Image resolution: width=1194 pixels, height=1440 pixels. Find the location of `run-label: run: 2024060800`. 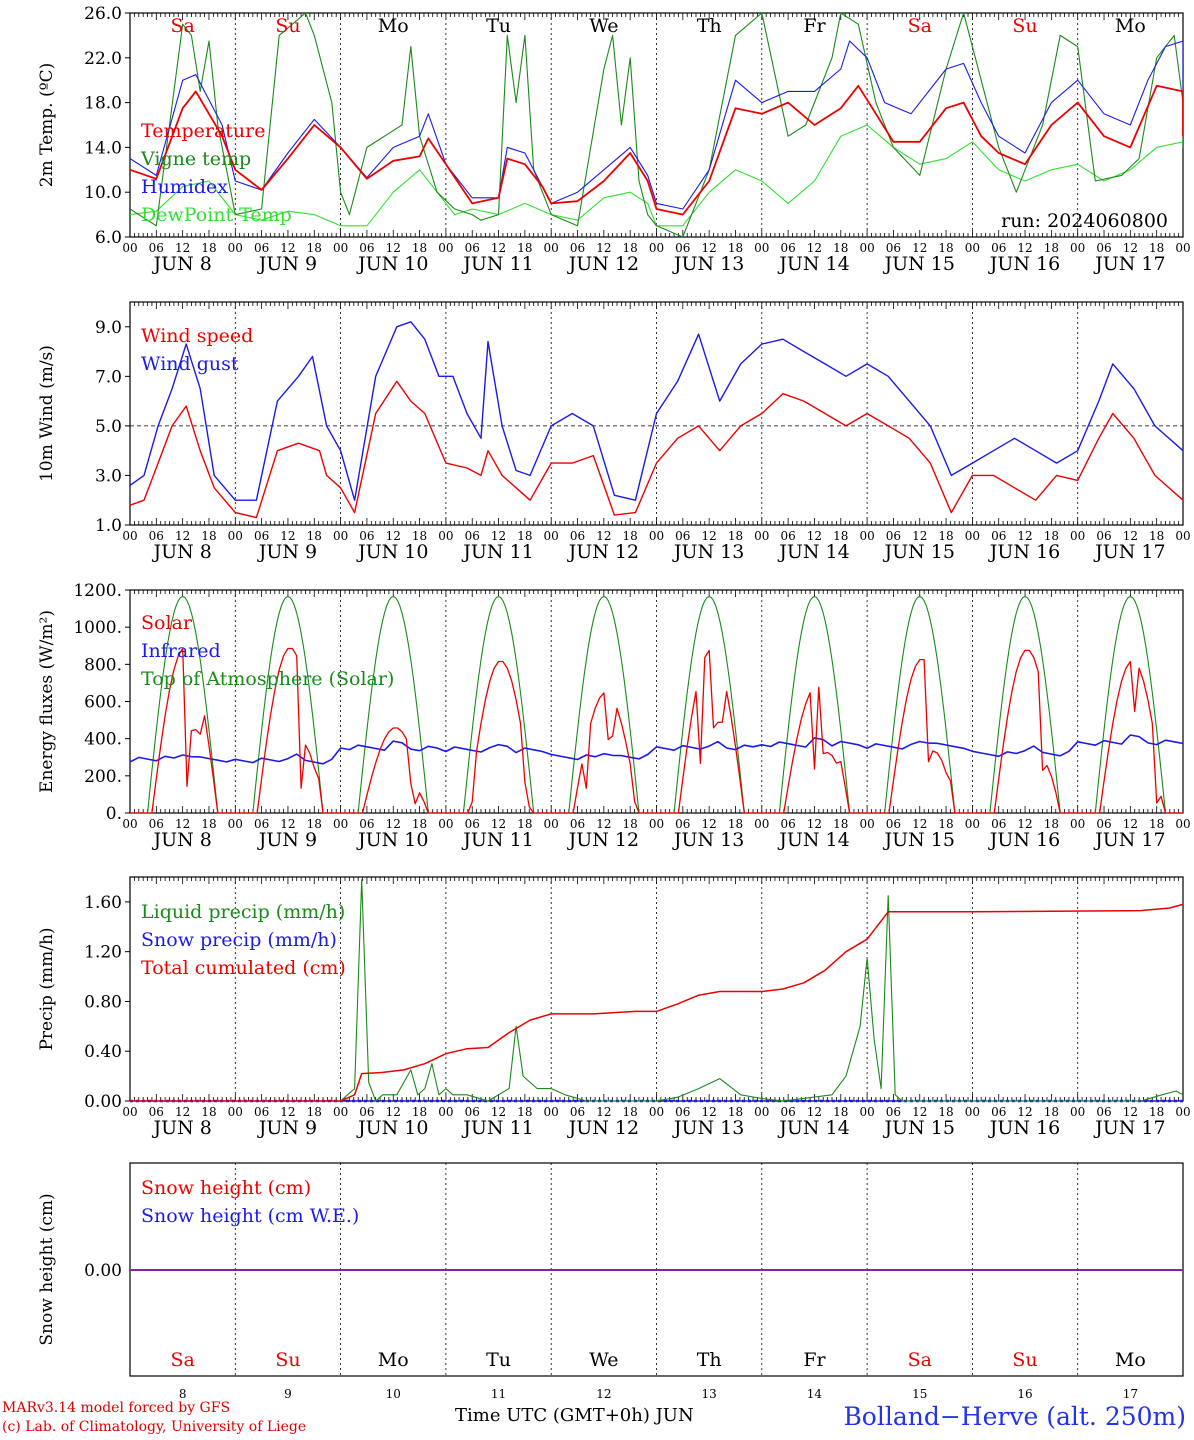

run-label: run: 2024060800 is located at coordinates (1084, 221).